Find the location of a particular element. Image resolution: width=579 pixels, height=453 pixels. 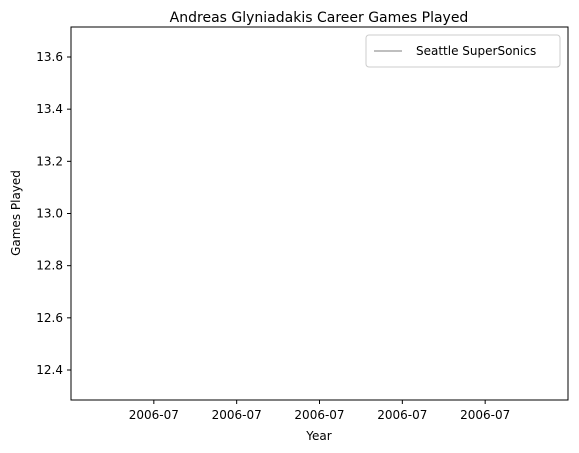

legend: Seattle SuperSonics is located at coordinates (463, 51).